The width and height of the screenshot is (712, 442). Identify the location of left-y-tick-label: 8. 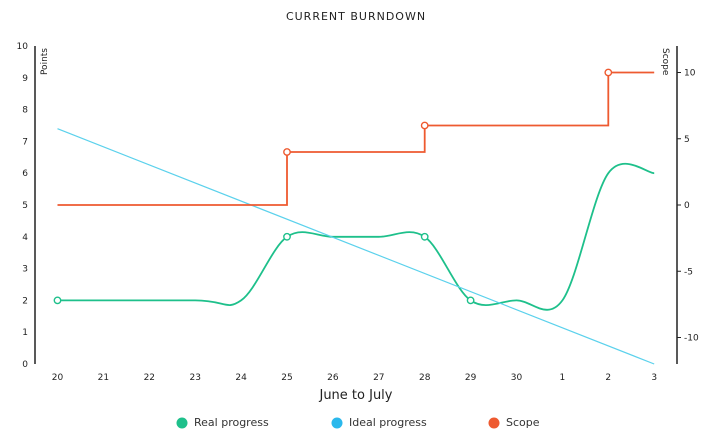
(25, 111).